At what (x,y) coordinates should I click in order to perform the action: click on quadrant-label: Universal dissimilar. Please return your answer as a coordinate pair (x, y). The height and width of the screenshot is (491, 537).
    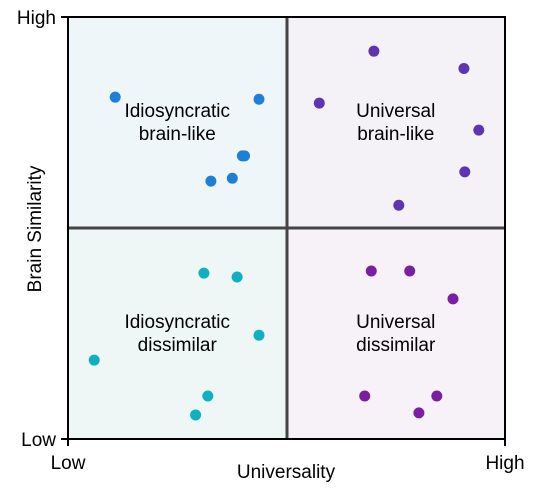
    Looking at the image, I should click on (396, 334).